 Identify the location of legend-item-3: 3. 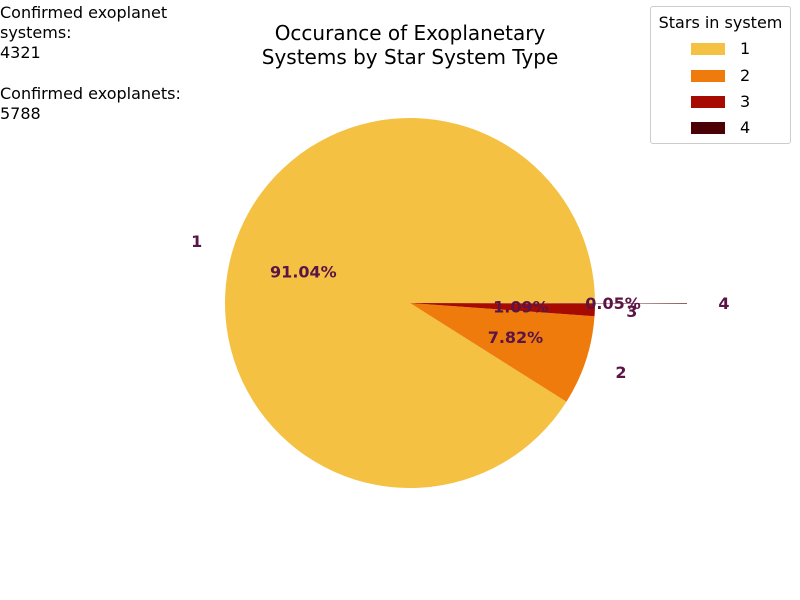
(736, 102).